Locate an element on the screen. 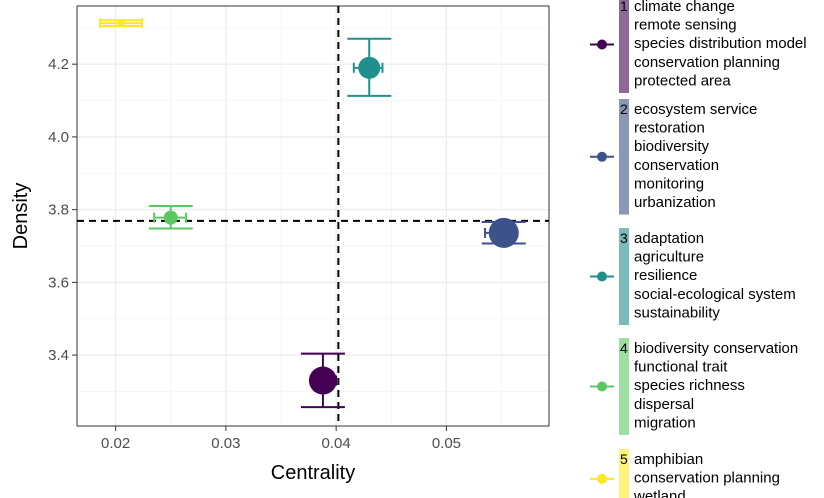 The image size is (824, 498). y-tick-label: 4.2 is located at coordinates (58, 64).